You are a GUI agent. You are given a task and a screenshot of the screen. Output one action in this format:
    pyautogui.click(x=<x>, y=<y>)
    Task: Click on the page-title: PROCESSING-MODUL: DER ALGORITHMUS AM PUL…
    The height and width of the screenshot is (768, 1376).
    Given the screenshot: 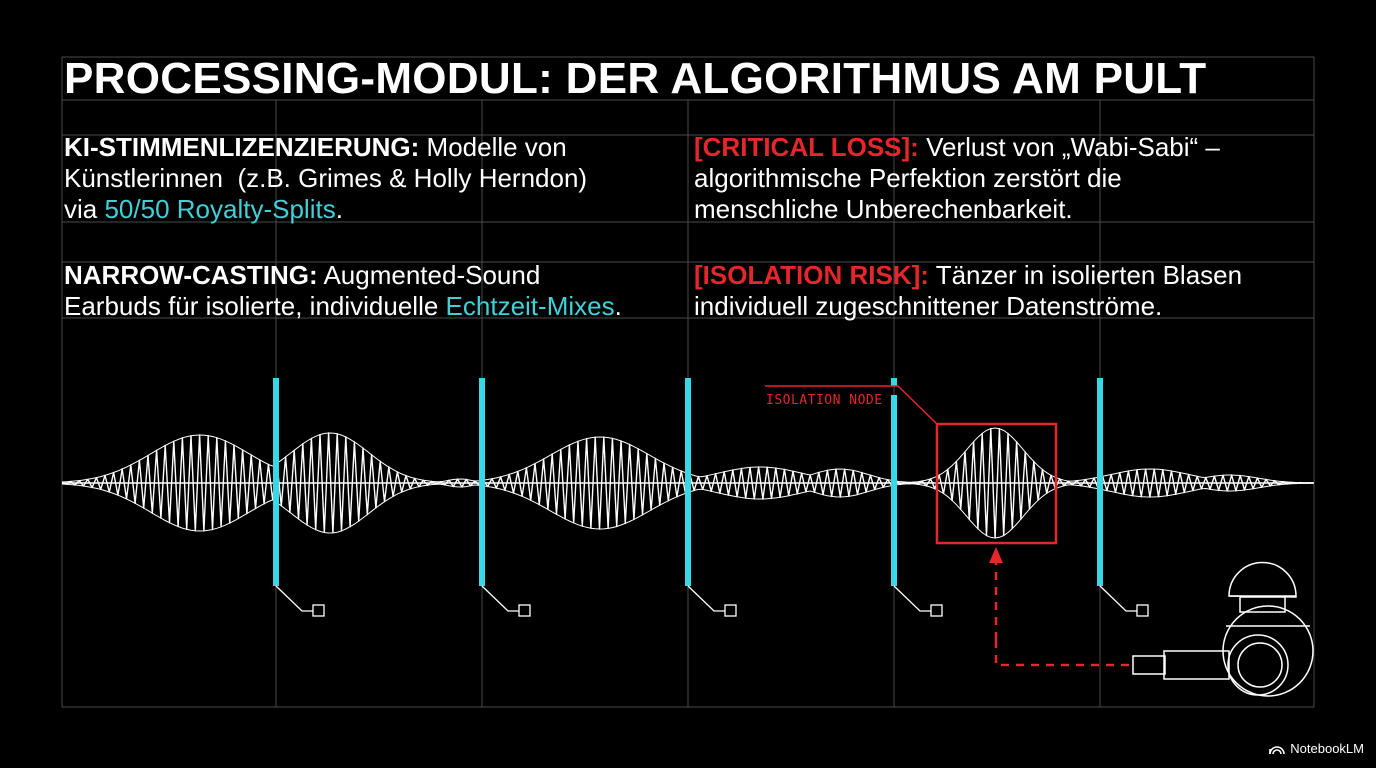 What is the action you would take?
    pyautogui.click(x=635, y=78)
    